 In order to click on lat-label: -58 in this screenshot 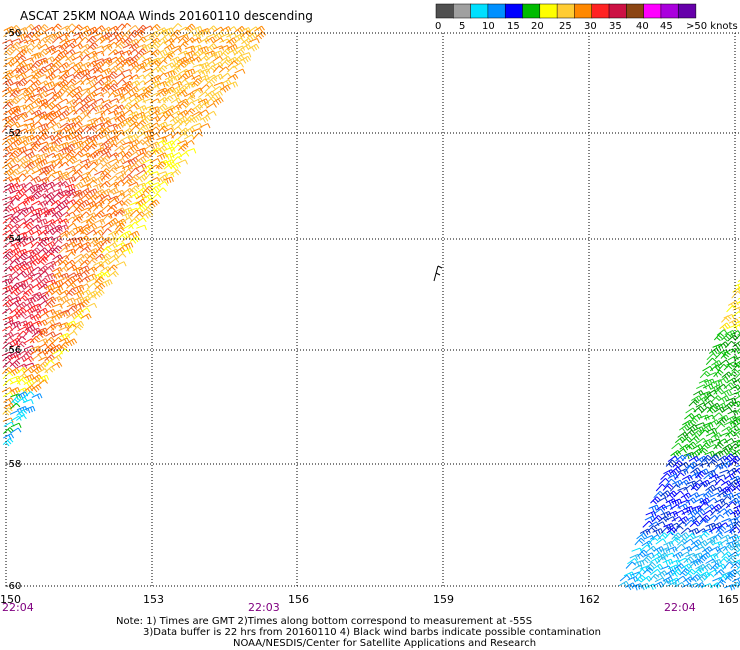, I will do `click(13, 464)`.